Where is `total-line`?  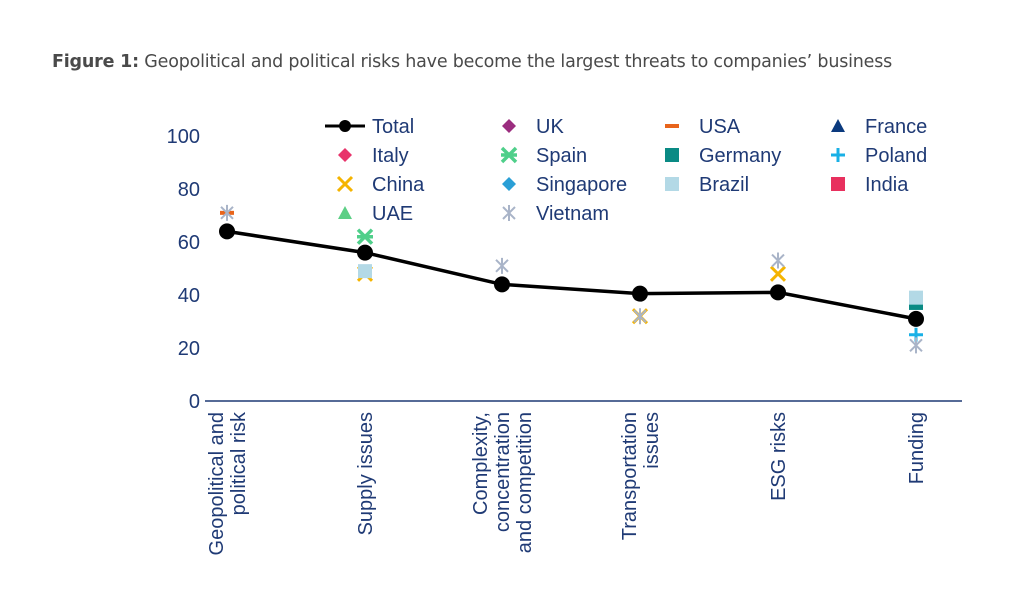 total-line is located at coordinates (571, 275).